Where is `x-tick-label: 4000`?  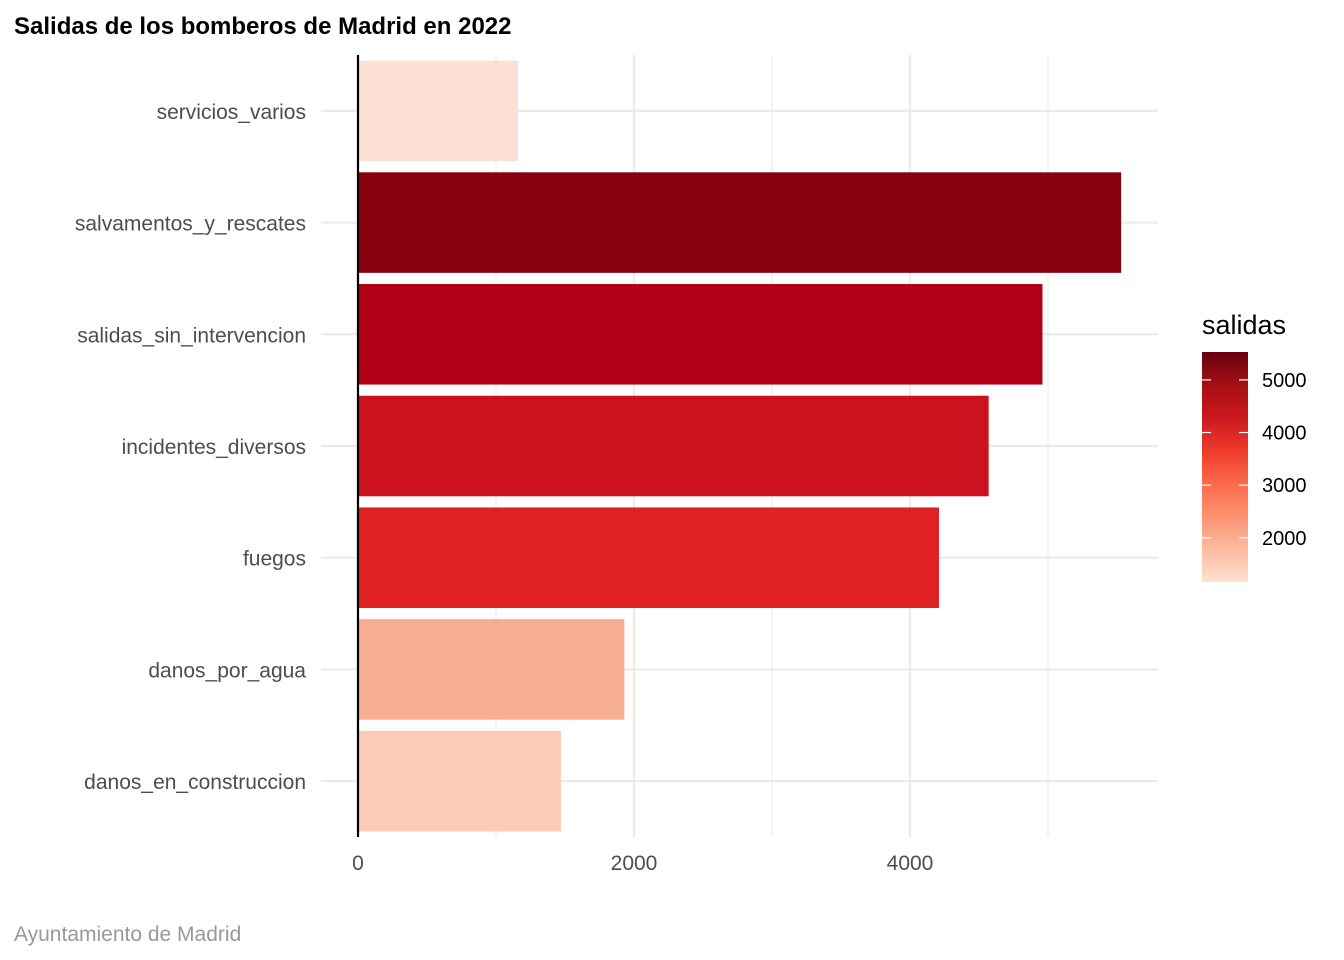
x-tick-label: 4000 is located at coordinates (910, 863).